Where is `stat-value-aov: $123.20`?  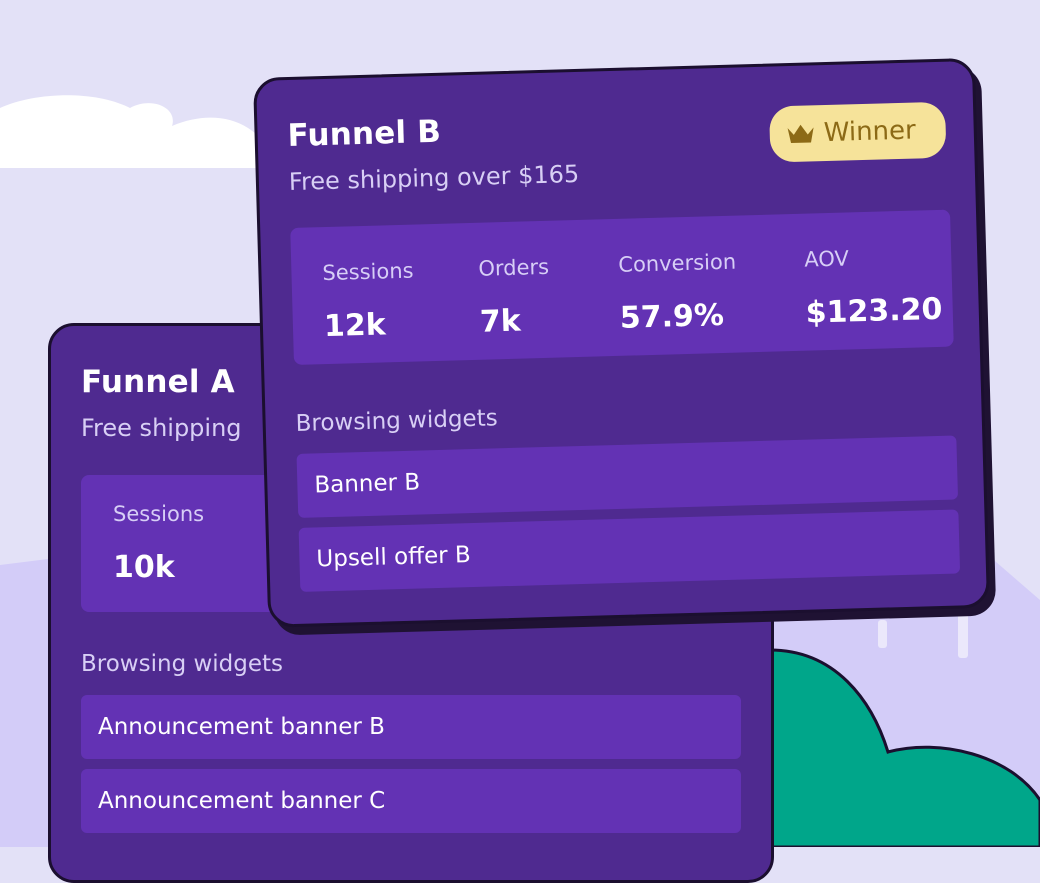
stat-value-aov: $123.20 is located at coordinates (874, 311).